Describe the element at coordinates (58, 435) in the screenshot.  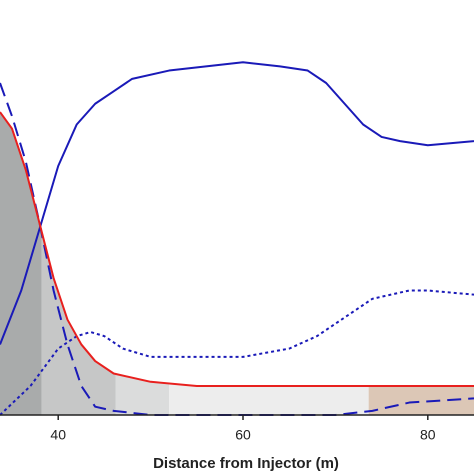
I see `x-tick-label: 40` at that location.